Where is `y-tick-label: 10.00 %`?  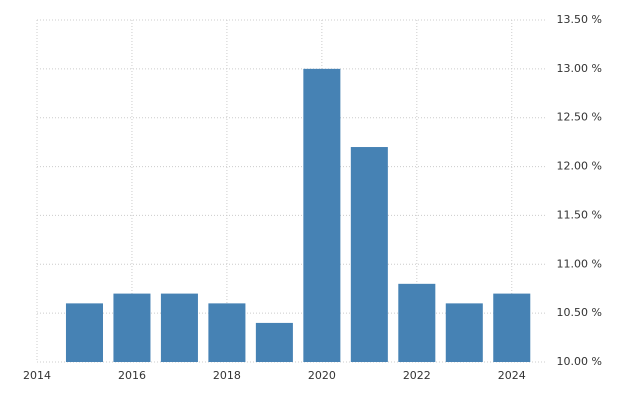
y-tick-label: 10.00 % is located at coordinates (579, 361).